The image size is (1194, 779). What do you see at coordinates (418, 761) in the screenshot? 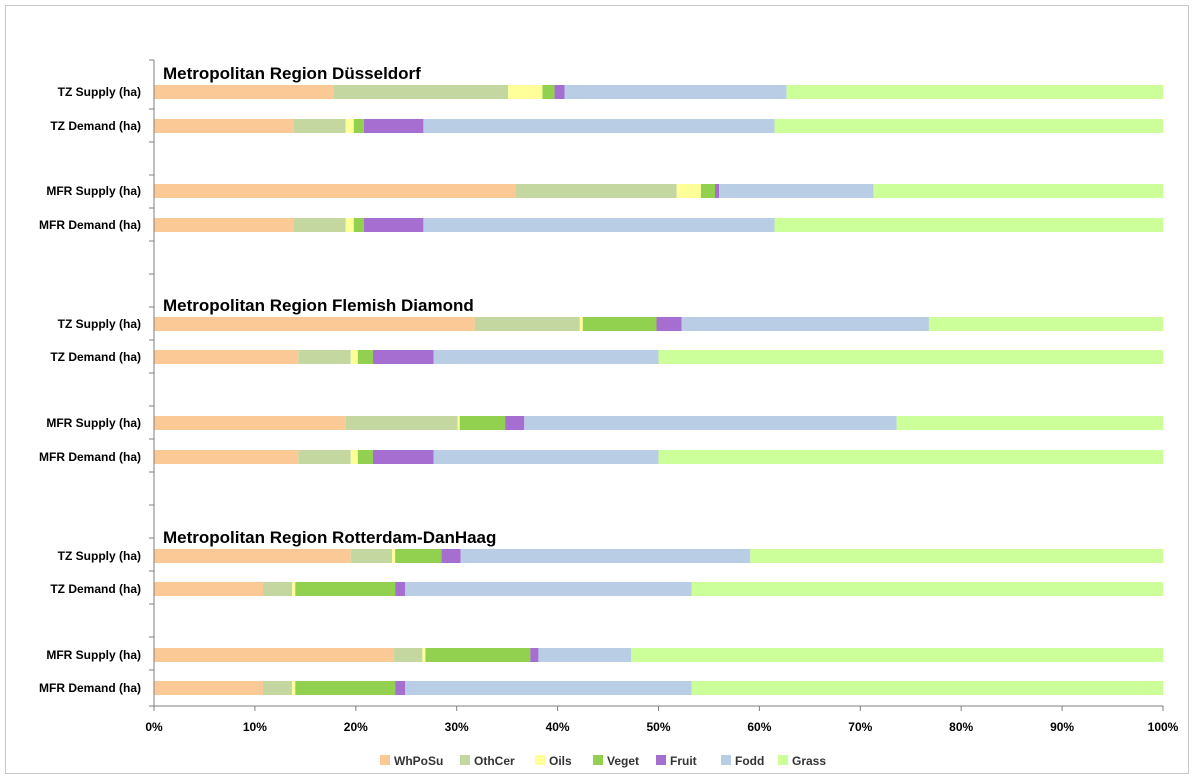
I see `legend-label-whposu: WhPoSu` at bounding box center [418, 761].